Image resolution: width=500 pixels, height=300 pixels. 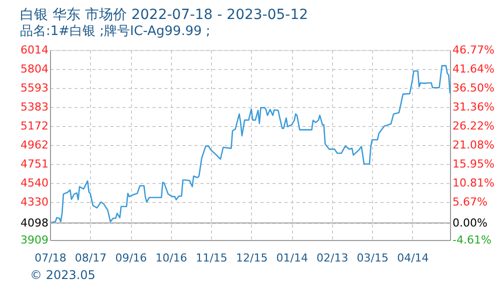 What do you see at coordinates (34, 50) in the screenshot?
I see `y-tick-label: 6014` at bounding box center [34, 50].